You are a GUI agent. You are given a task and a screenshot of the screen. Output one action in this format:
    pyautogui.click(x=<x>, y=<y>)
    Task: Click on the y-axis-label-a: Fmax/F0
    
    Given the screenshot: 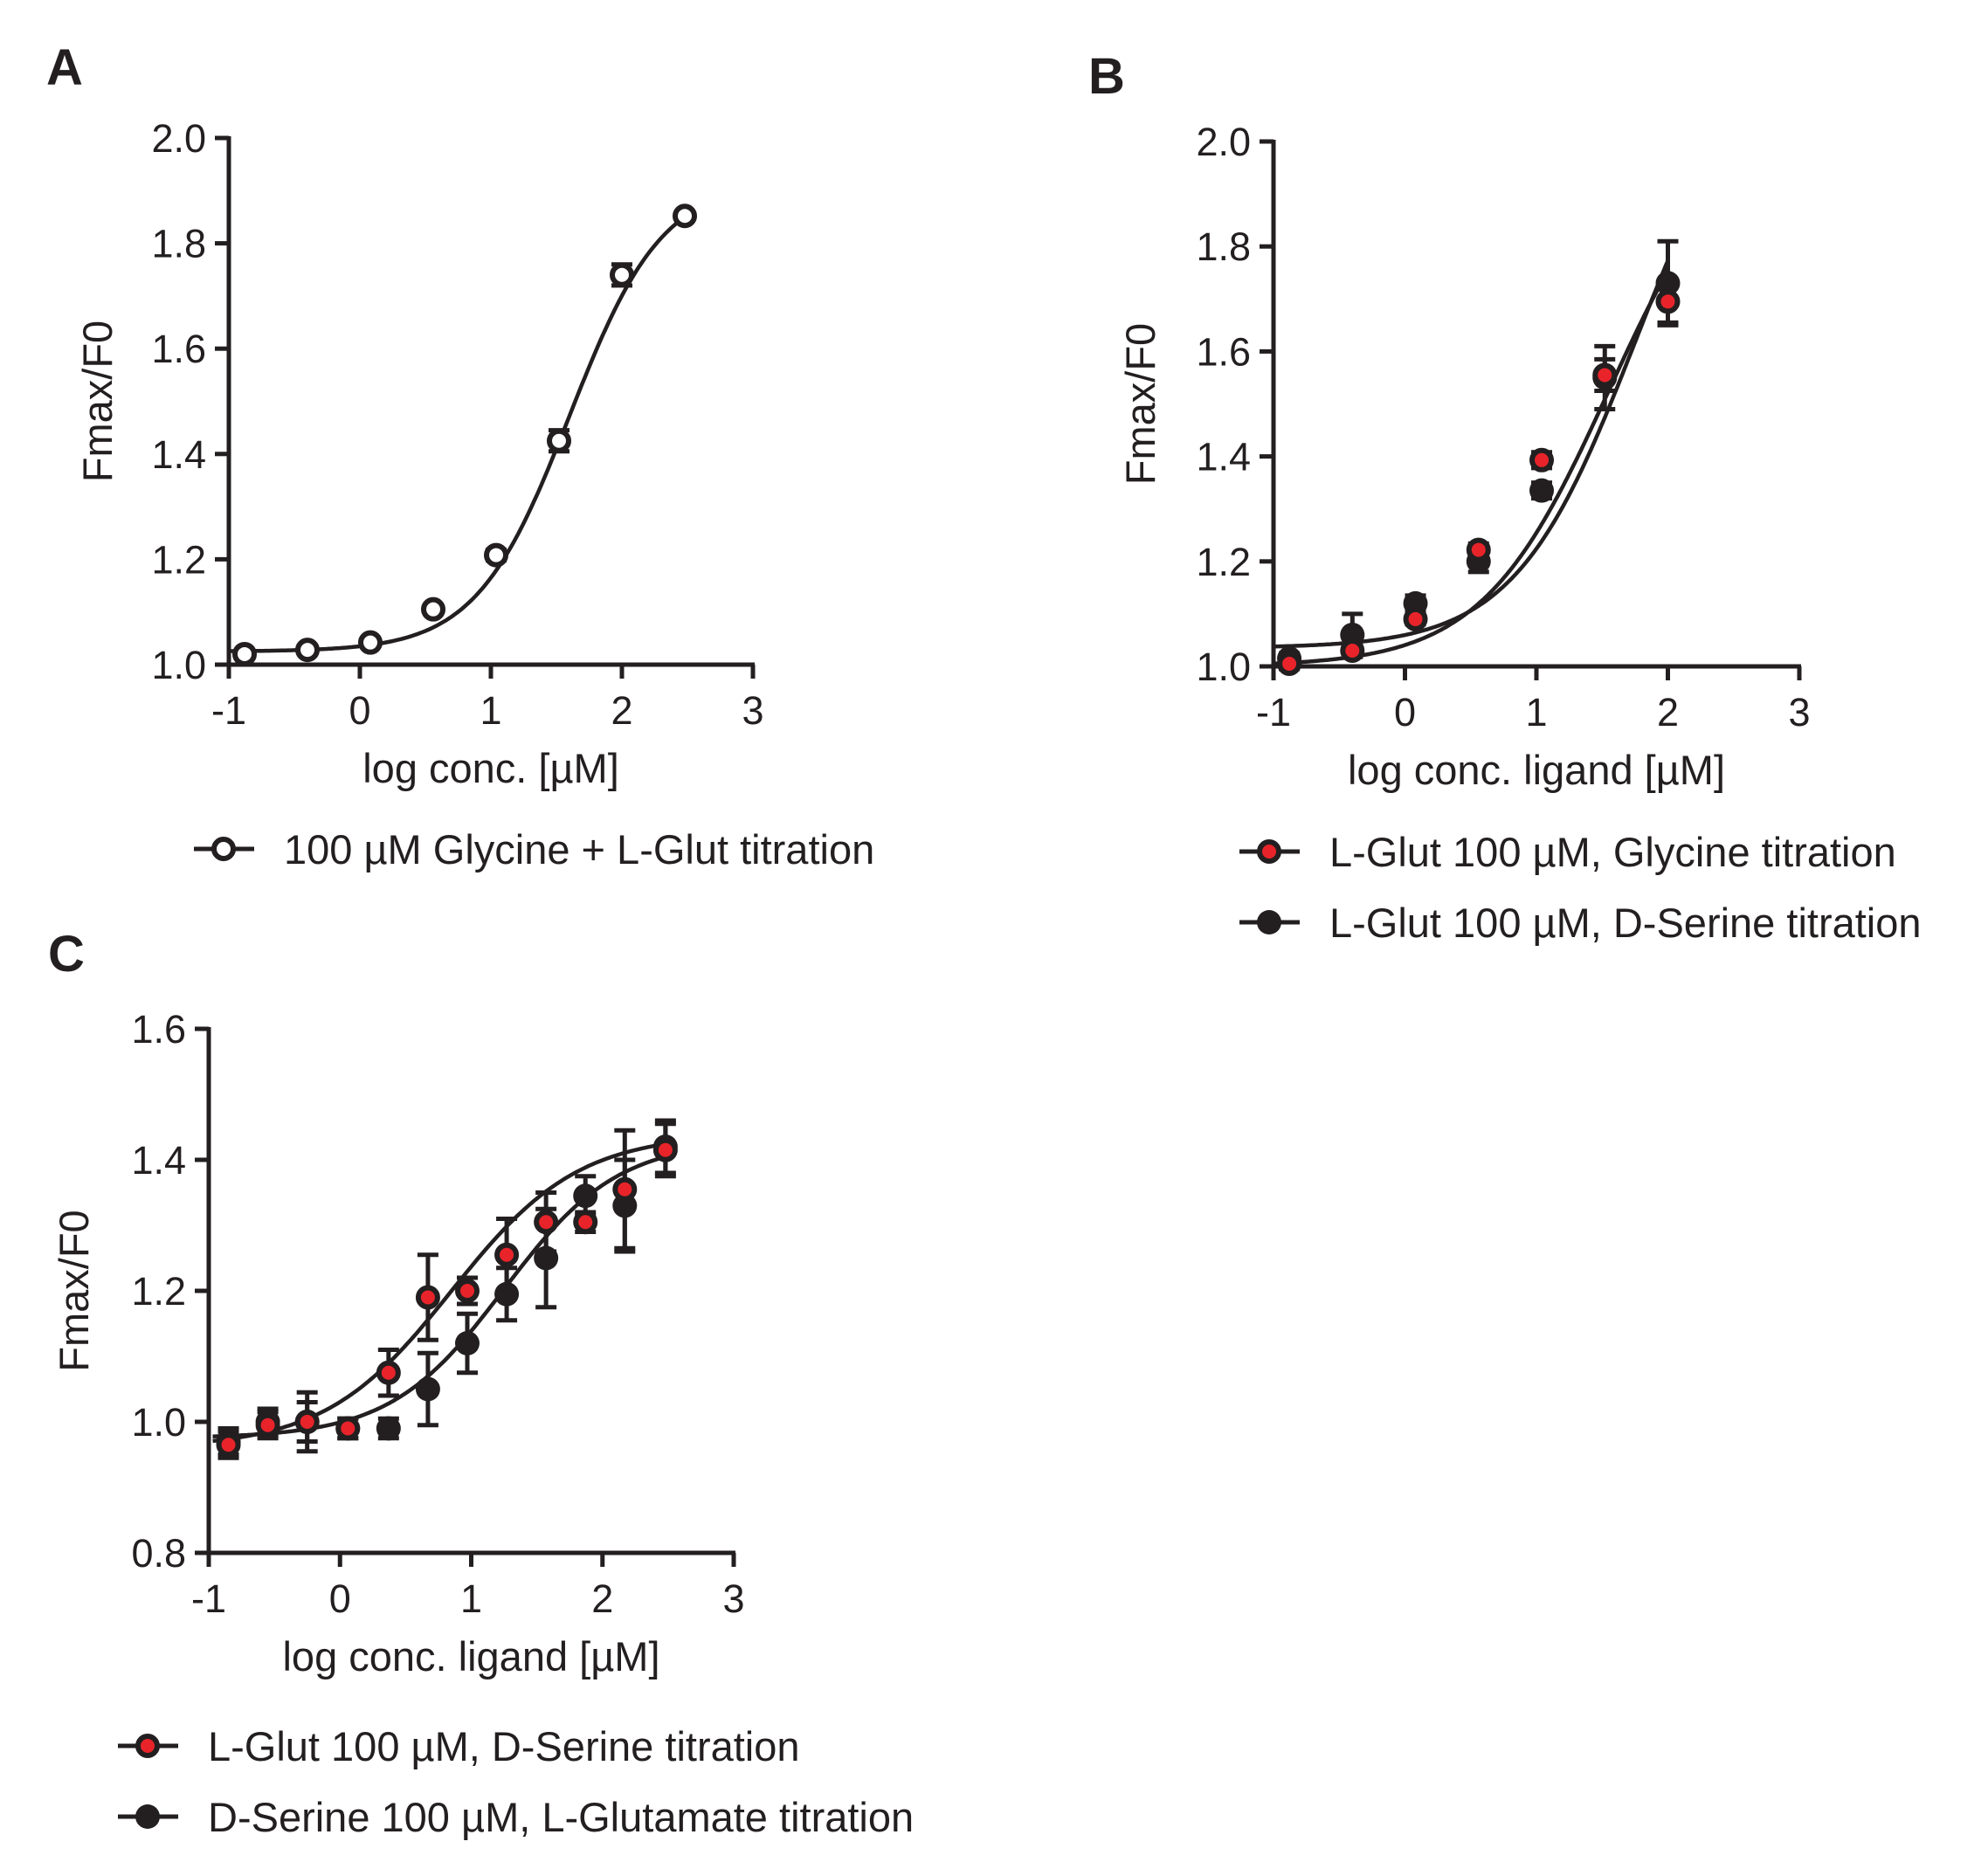 What is the action you would take?
    pyautogui.click(x=97, y=402)
    